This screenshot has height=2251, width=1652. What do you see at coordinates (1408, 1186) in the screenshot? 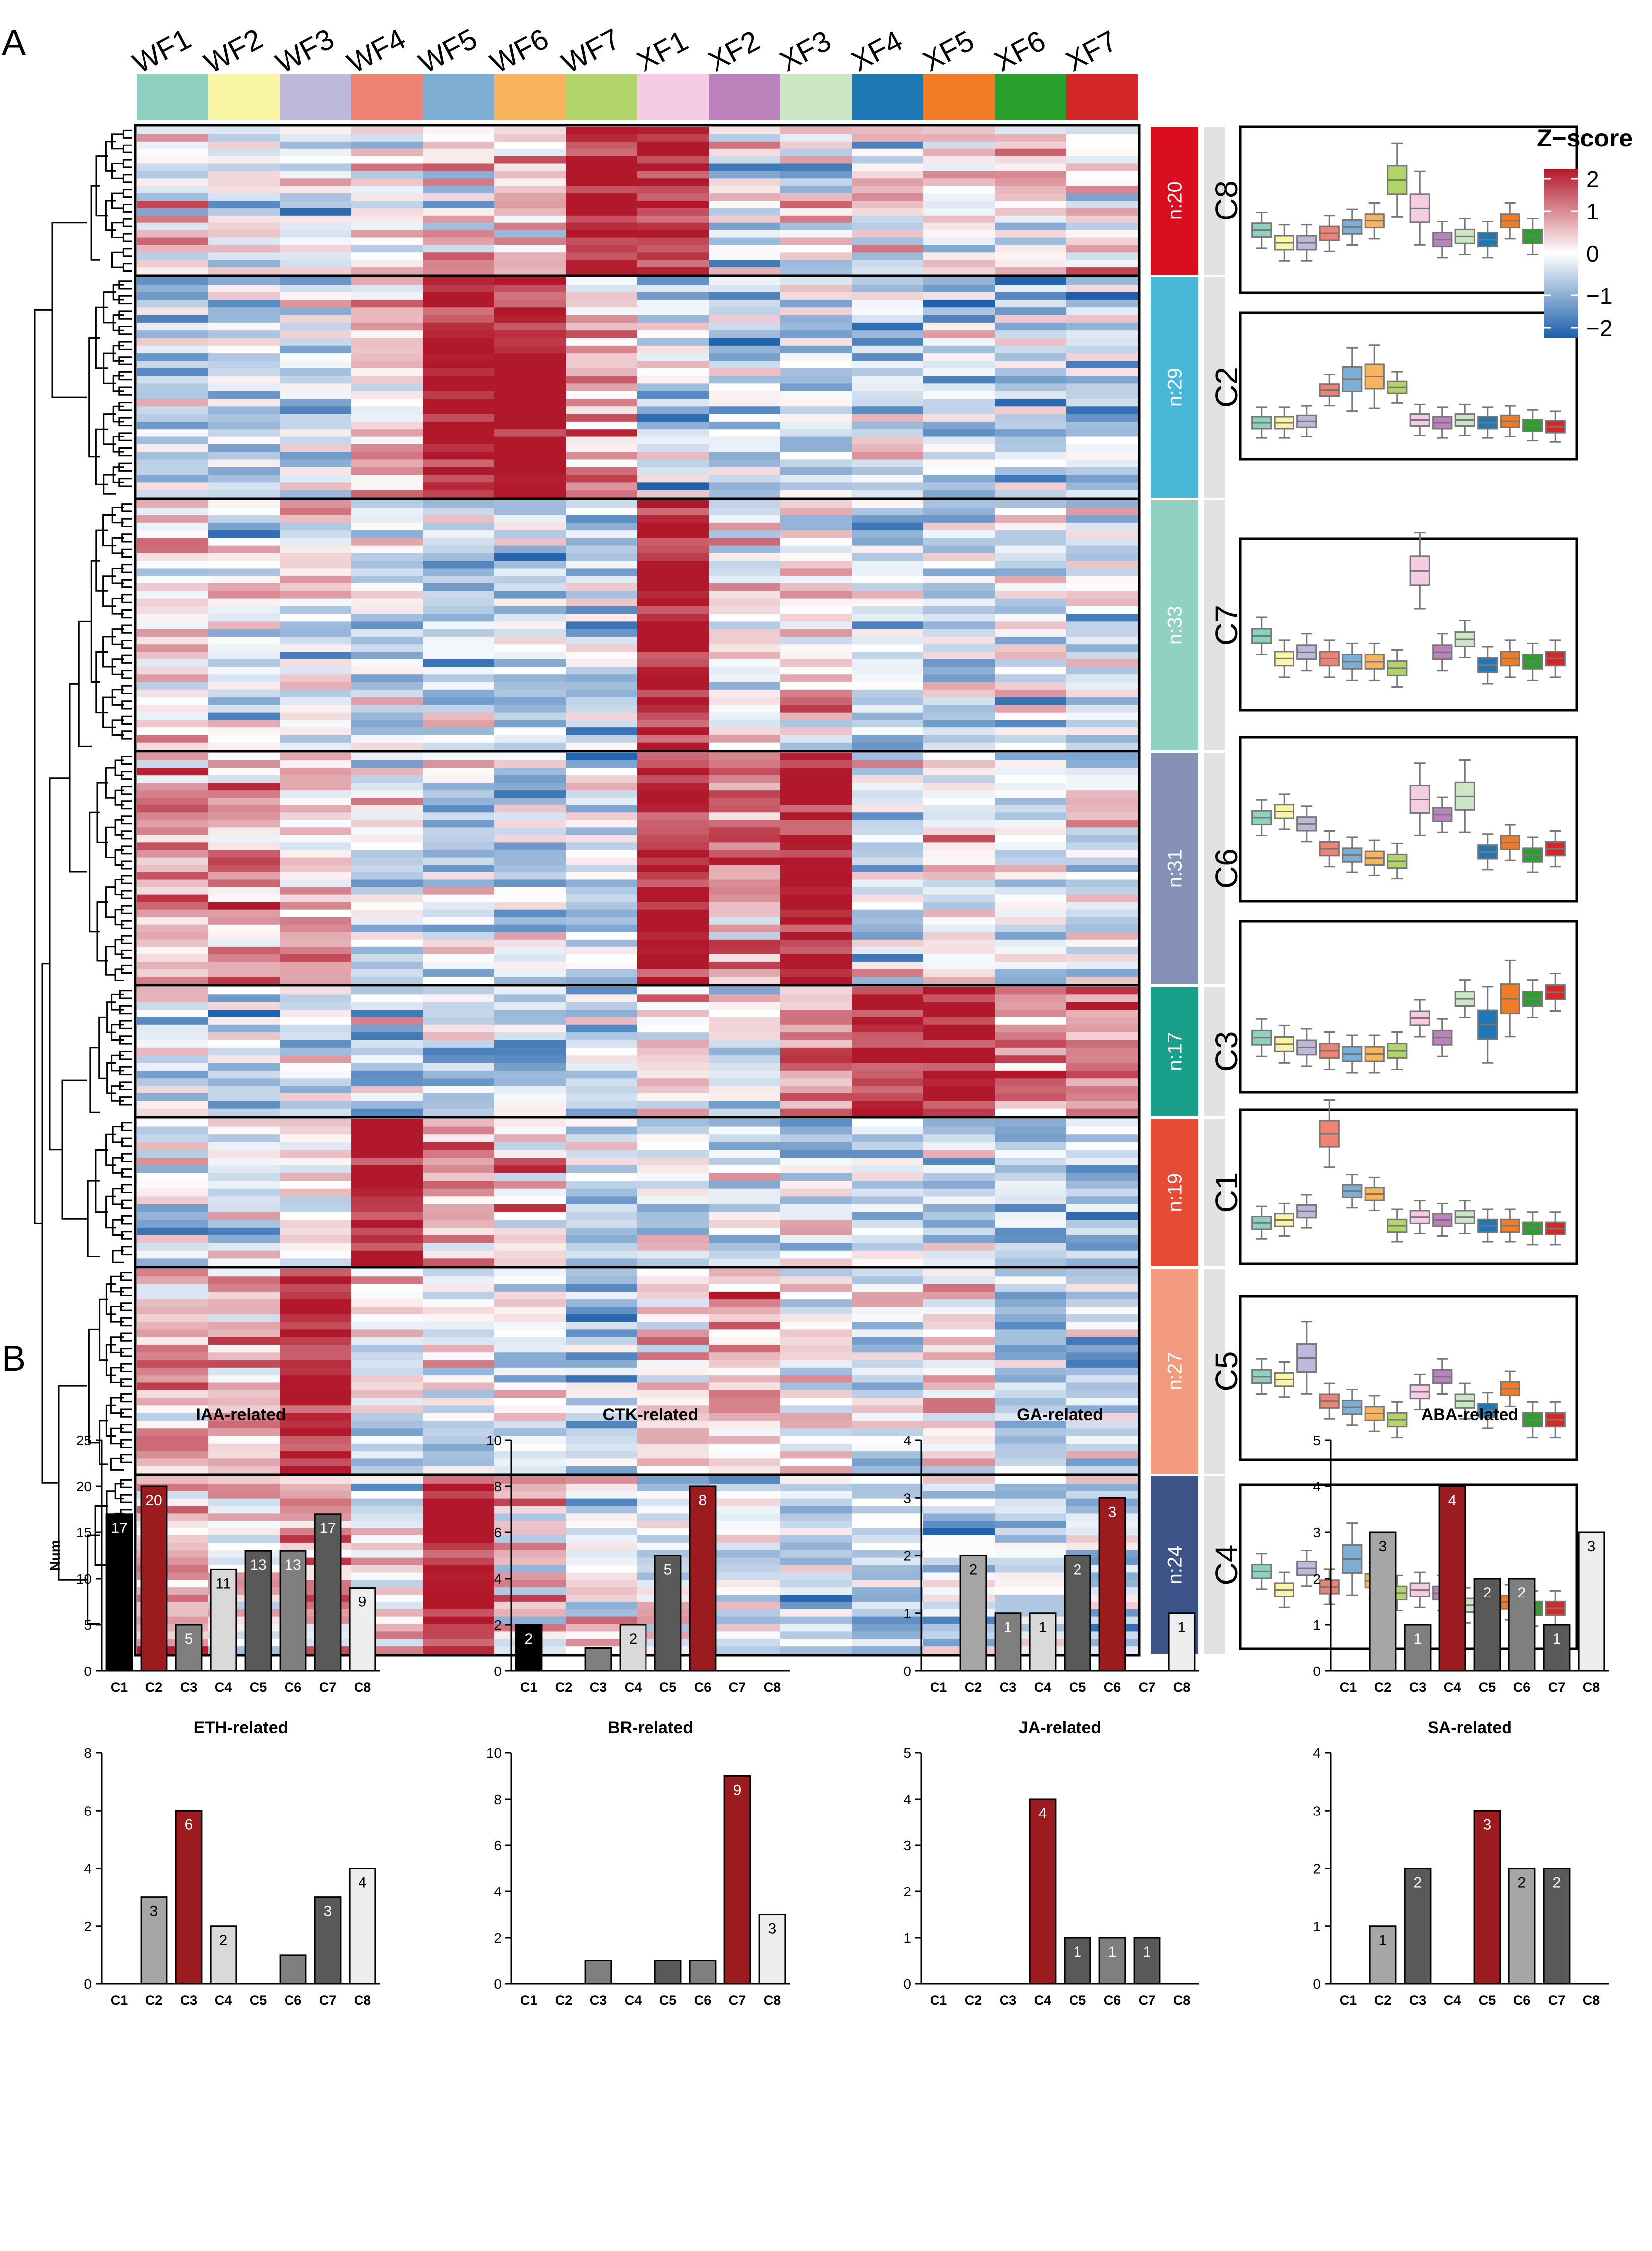
I see `boxplot-panel` at bounding box center [1408, 1186].